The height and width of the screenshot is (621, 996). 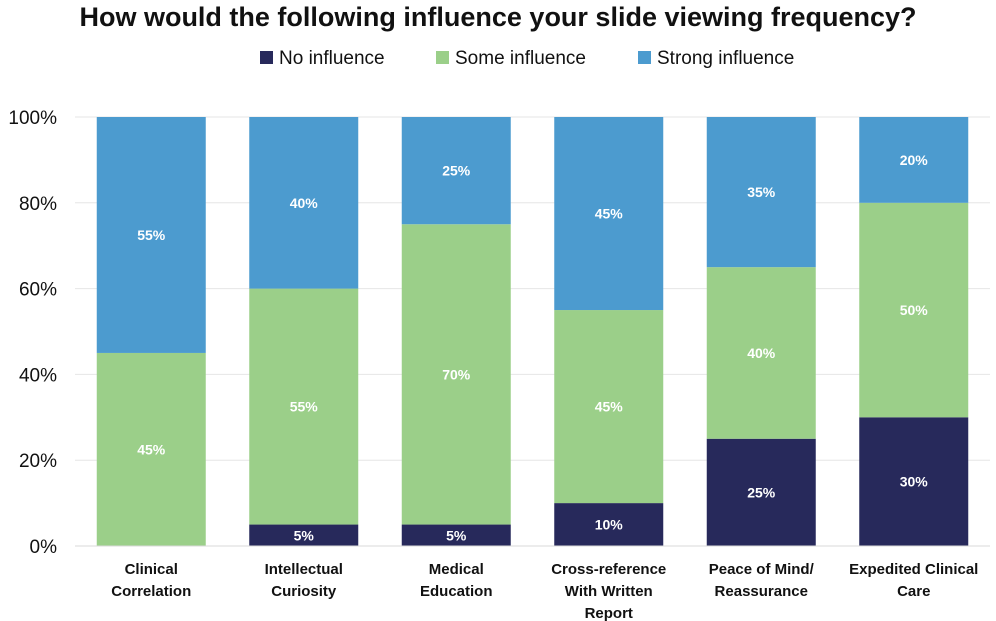 I want to click on data-label-strong-influence: 40%, so click(x=304, y=203).